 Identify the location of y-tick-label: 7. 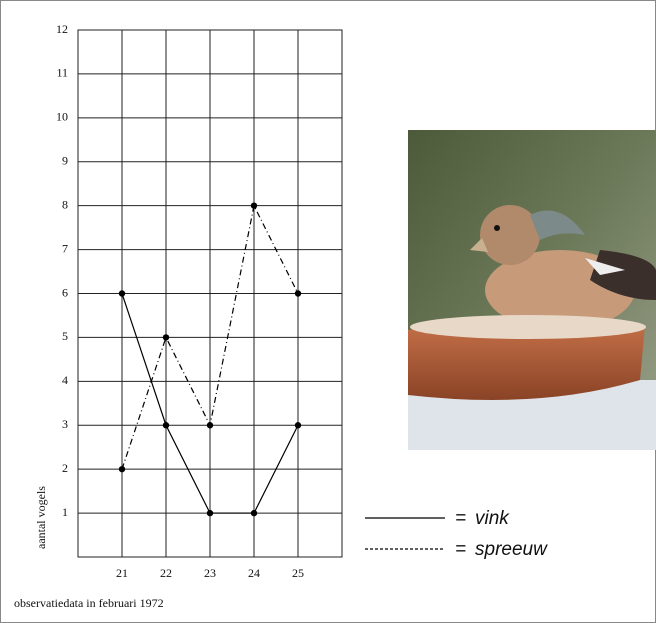
(65, 248).